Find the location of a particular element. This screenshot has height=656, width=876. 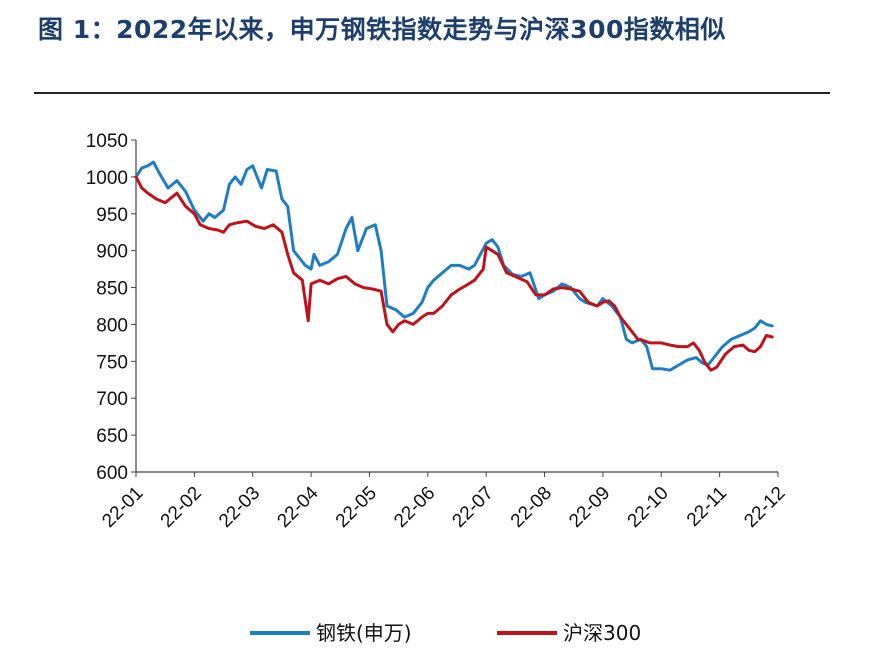

x-tick-label: 22-04 is located at coordinates (298, 507).